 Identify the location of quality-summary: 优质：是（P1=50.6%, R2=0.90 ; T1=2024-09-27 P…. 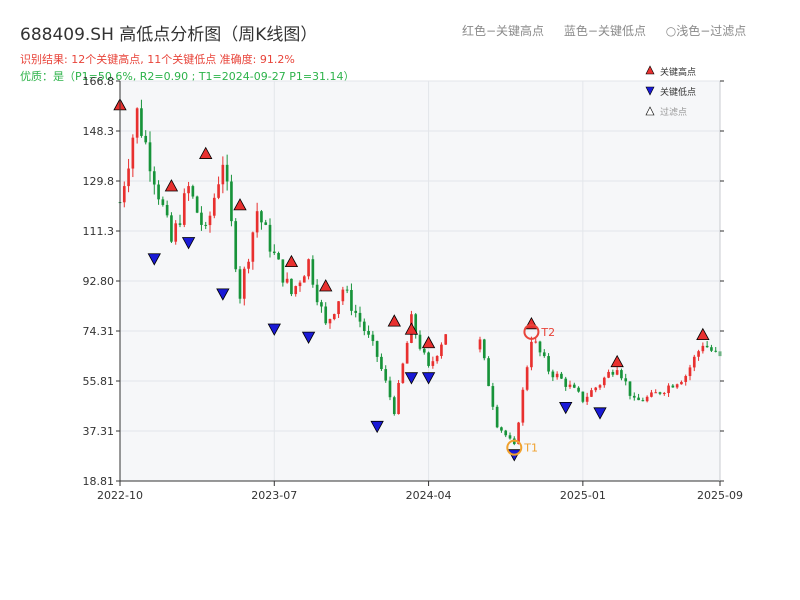
(187, 76).